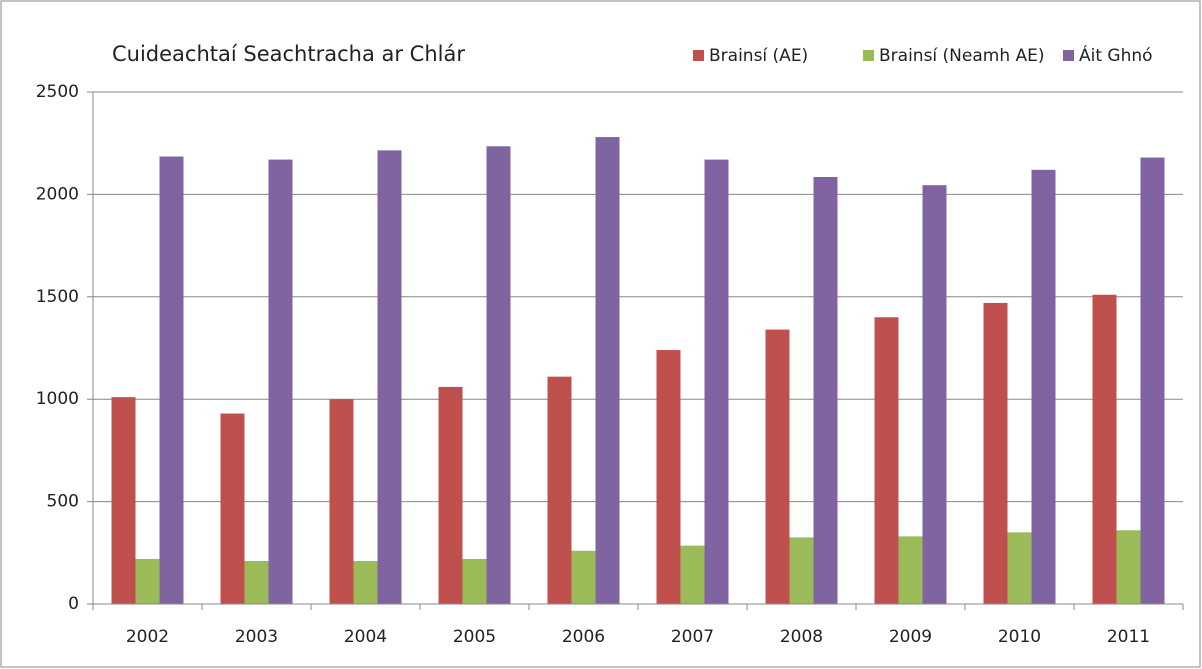  Describe the element at coordinates (288, 54) in the screenshot. I see `chart-title: Cuideachtaí Seachtracha ar Chlár` at that location.